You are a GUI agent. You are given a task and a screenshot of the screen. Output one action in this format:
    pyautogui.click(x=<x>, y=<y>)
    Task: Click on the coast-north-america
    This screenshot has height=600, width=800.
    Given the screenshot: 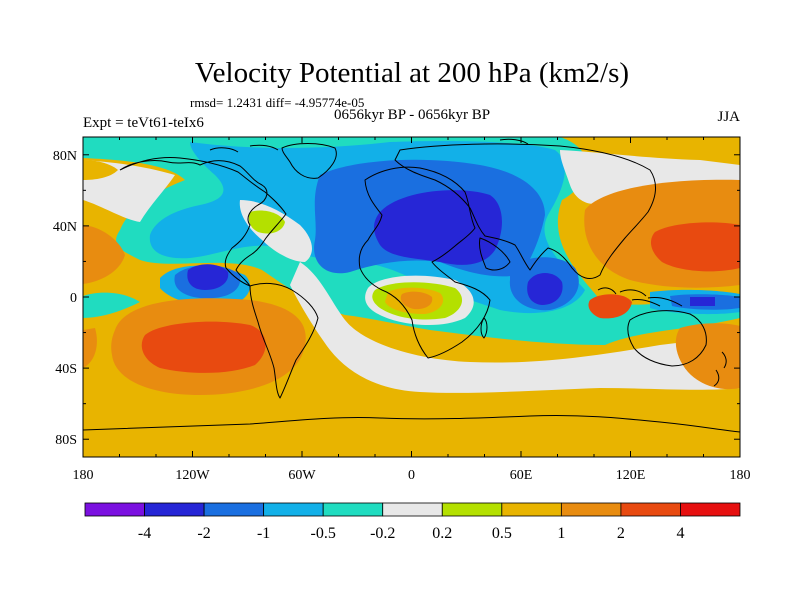 What is the action you would take?
    pyautogui.click(x=203, y=222)
    